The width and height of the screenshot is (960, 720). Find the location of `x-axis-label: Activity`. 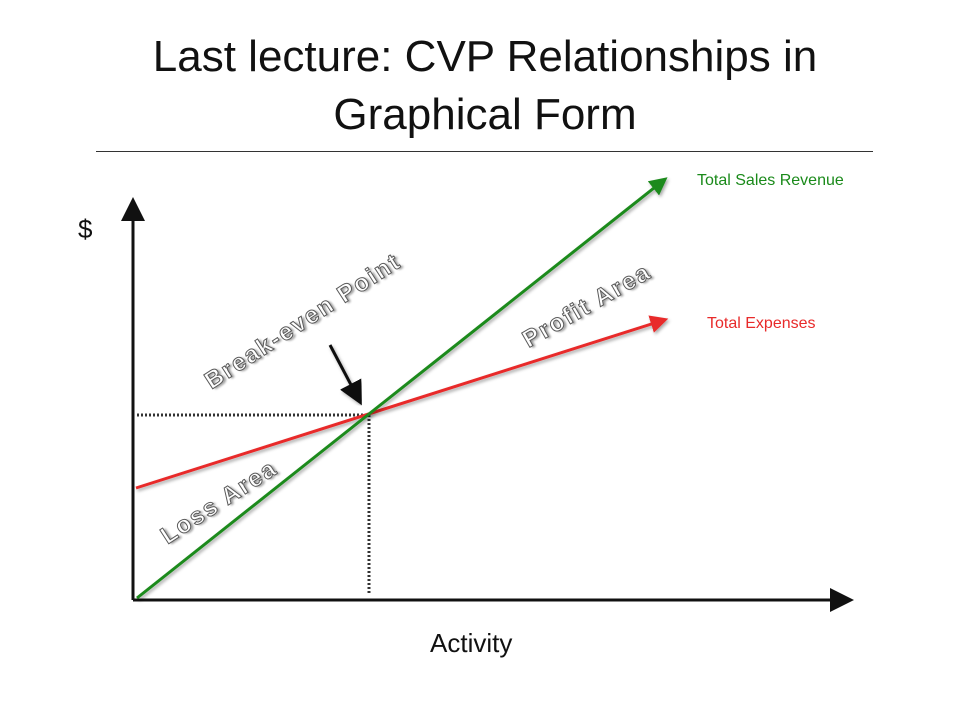

x-axis-label: Activity is located at coordinates (471, 643).